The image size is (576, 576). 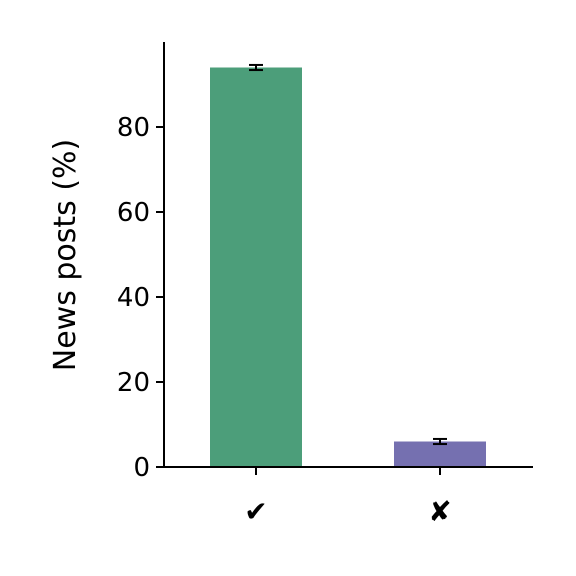 I want to click on x-ticks-group: ✔ ✘, so click(x=348, y=497).